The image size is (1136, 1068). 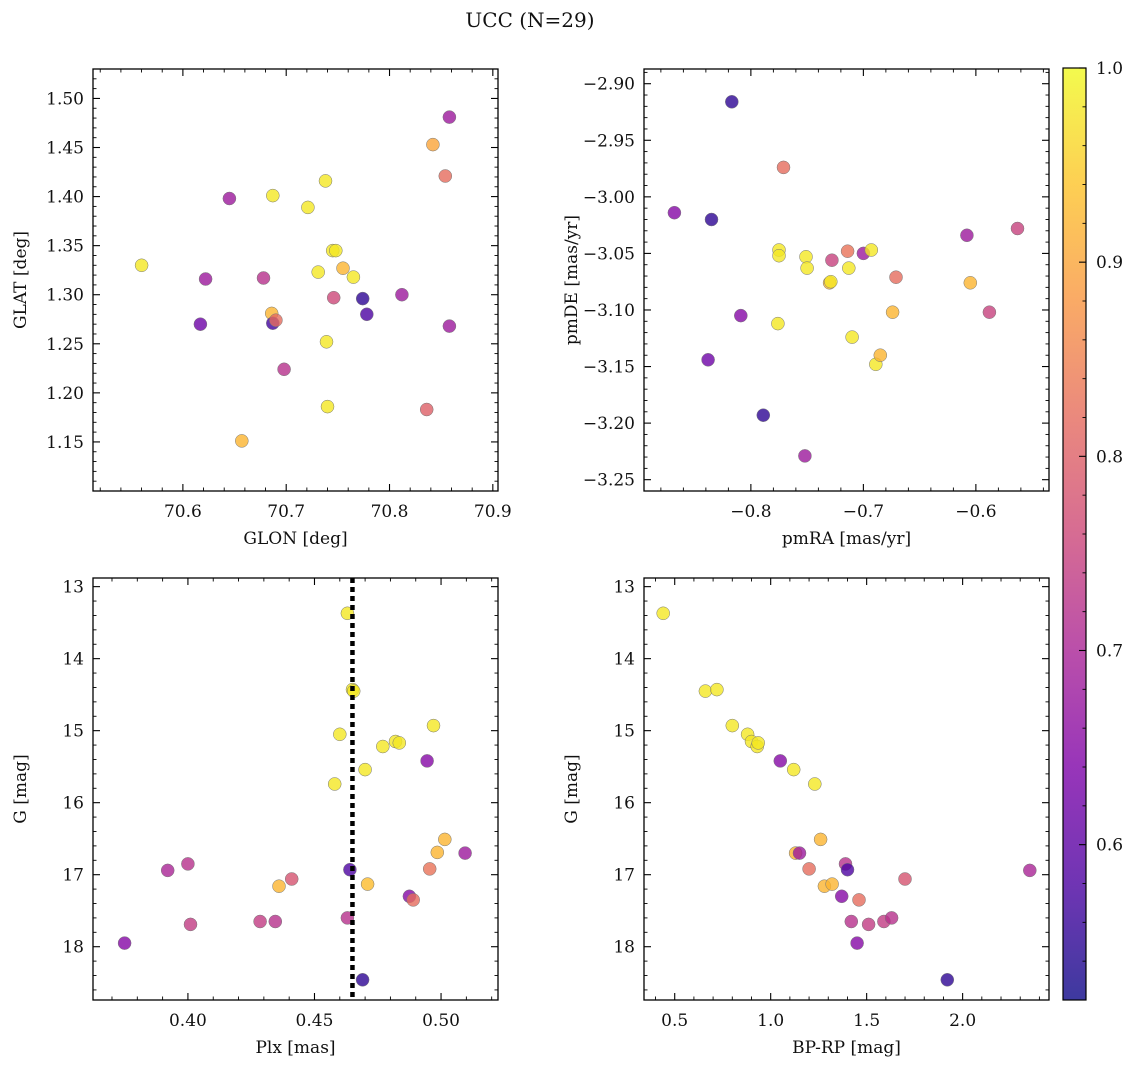 I want to click on y-tick-label: 15, so click(x=624, y=732).